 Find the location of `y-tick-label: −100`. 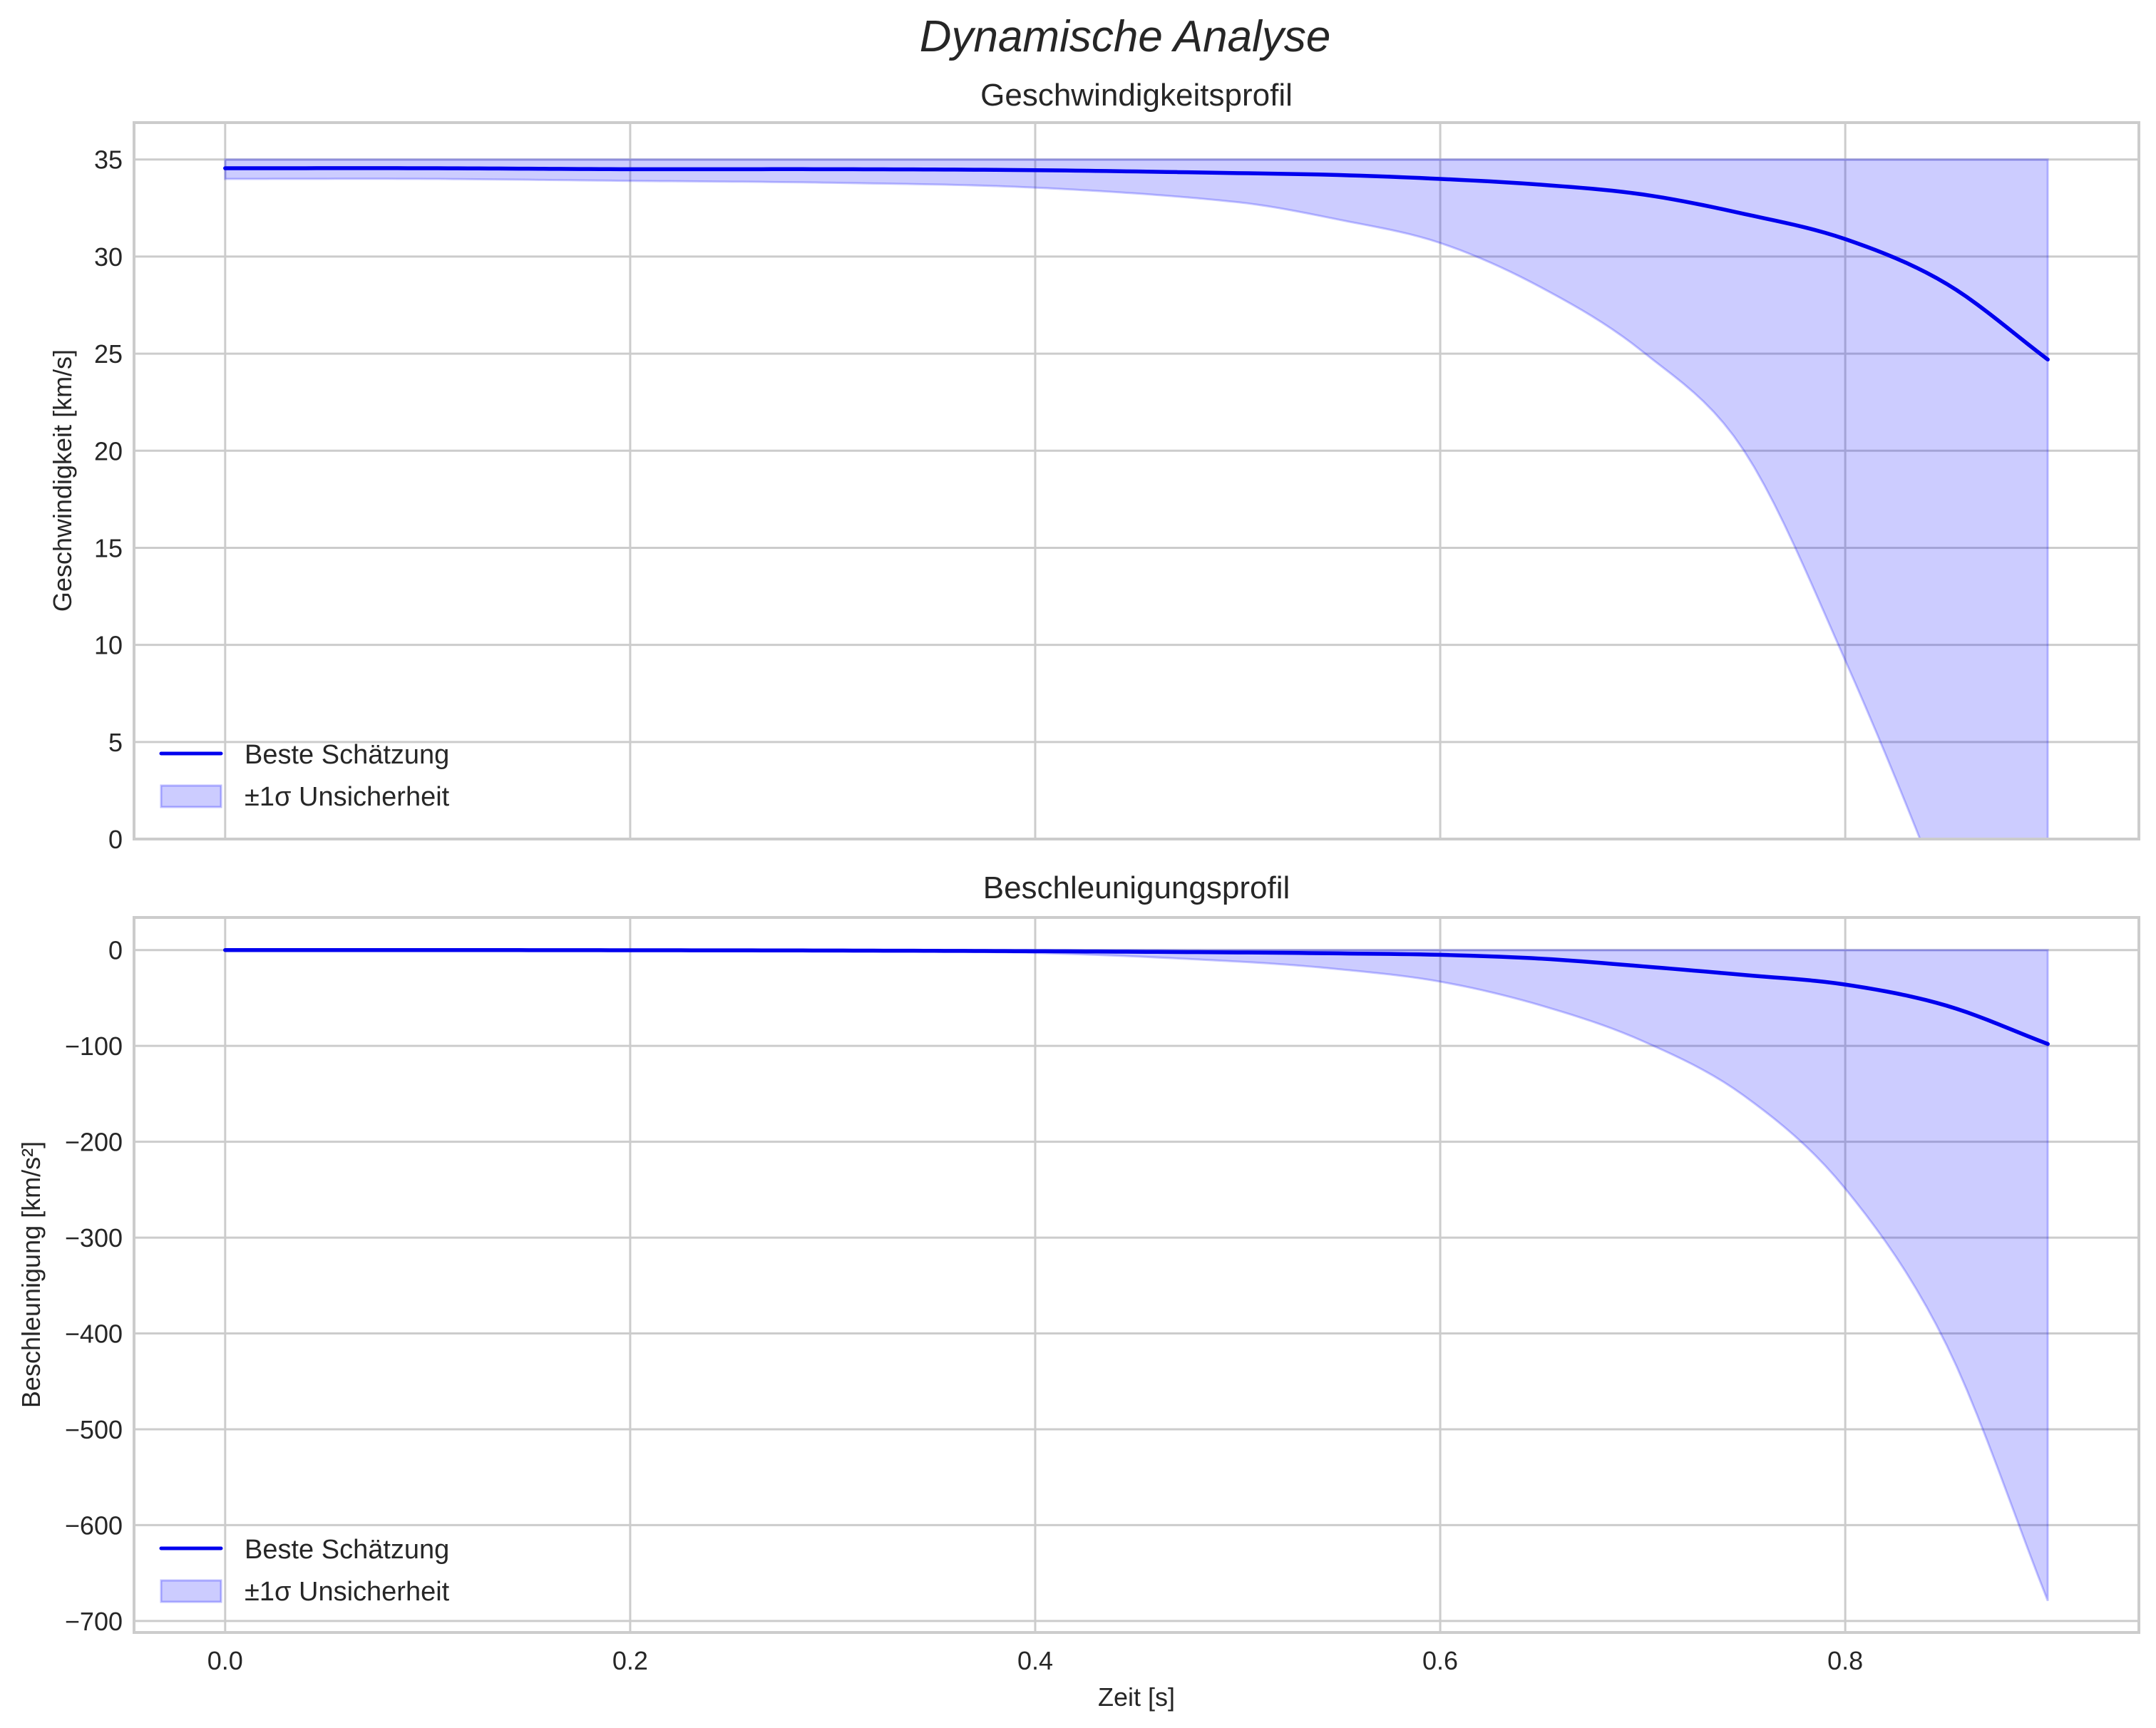

y-tick-label: −100 is located at coordinates (94, 1046).